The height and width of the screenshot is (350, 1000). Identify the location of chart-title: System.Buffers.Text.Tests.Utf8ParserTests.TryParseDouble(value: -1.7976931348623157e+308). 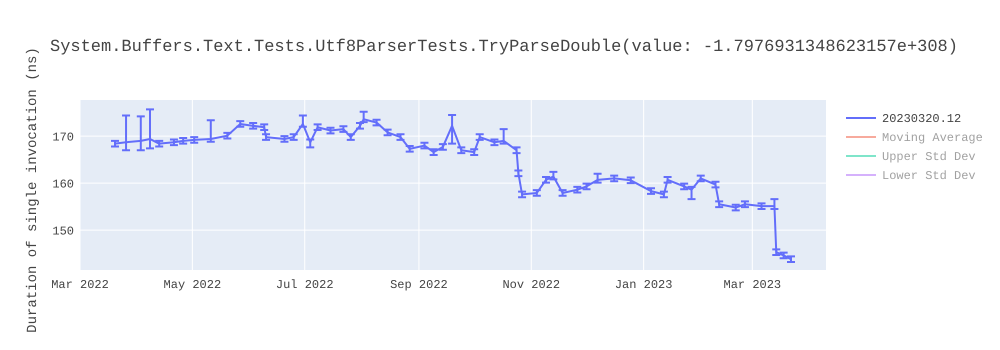
(504, 47).